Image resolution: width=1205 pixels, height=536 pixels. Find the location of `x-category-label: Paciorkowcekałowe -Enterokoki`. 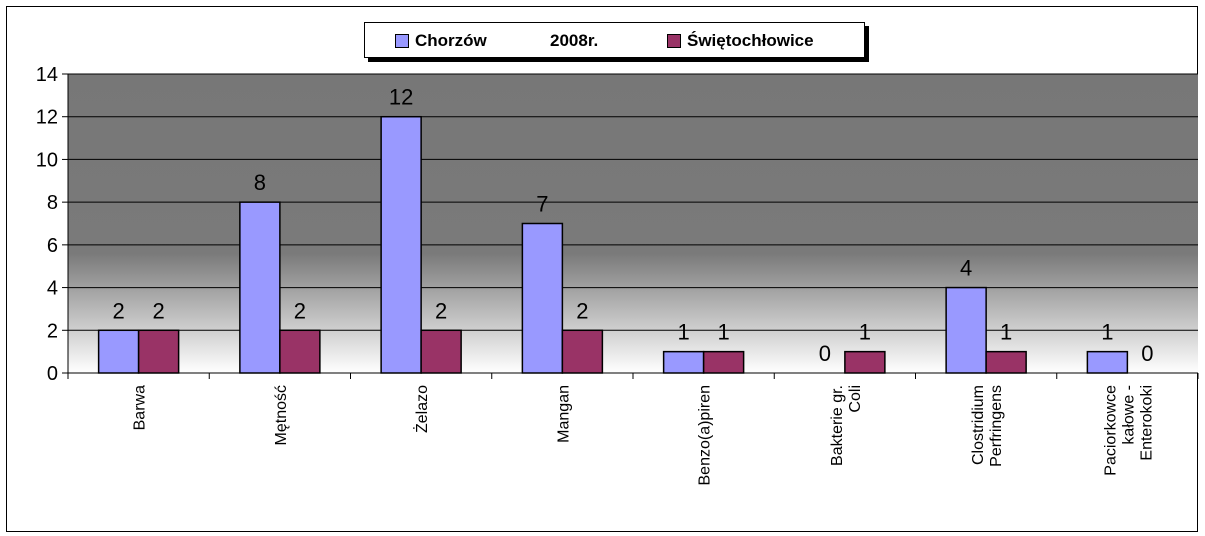

x-category-label: Paciorkowcekałowe -Enterokoki is located at coordinates (1128, 430).